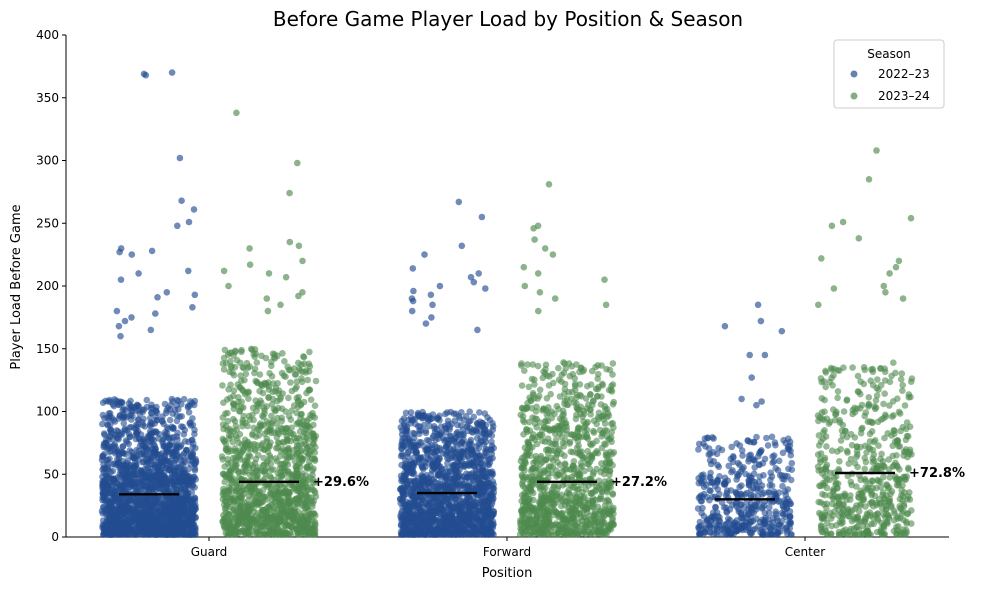 The width and height of the screenshot is (985, 590). Describe the element at coordinates (47, 349) in the screenshot. I see `y-tick-label: 150` at that location.